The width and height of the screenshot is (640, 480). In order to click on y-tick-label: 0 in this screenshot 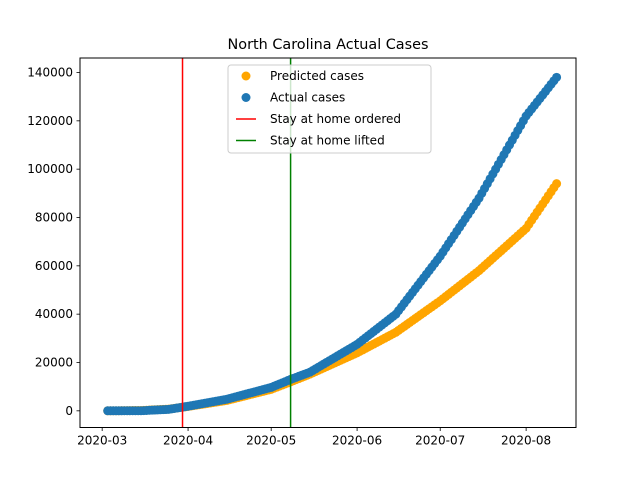, I will do `click(69, 411)`.